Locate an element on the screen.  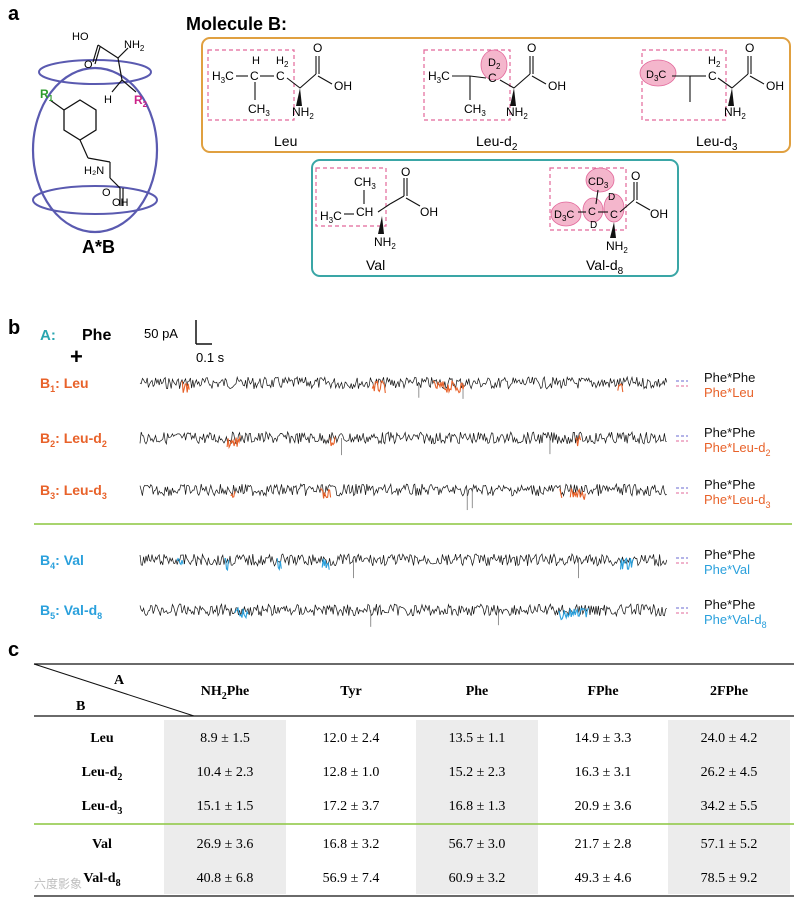
cage-bottom-ring is located at coordinates (95, 200).